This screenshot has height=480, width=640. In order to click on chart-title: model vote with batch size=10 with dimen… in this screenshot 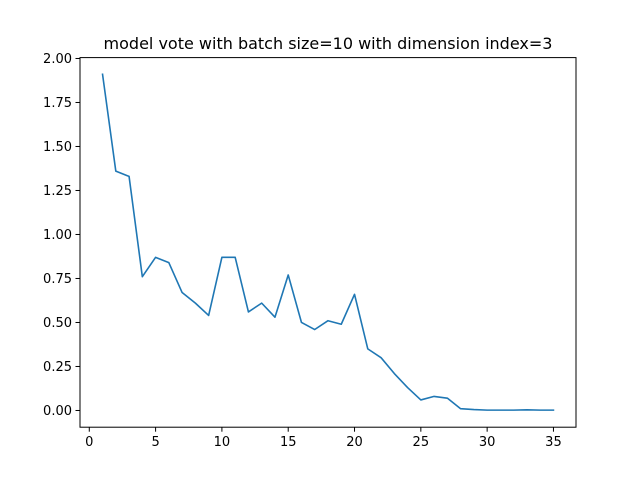, I will do `click(328, 43)`.